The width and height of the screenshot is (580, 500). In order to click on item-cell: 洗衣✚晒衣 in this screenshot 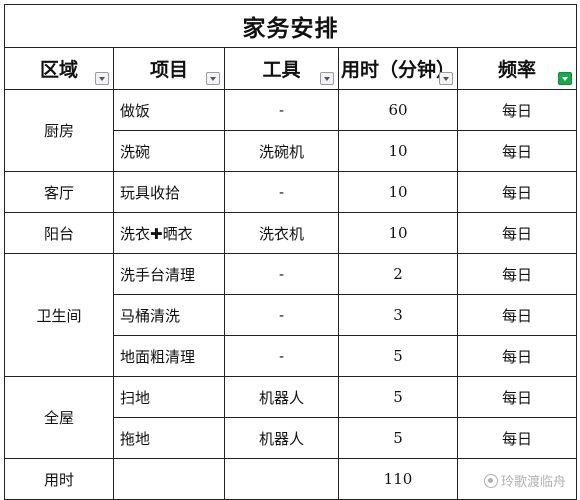, I will do `click(169, 233)`.